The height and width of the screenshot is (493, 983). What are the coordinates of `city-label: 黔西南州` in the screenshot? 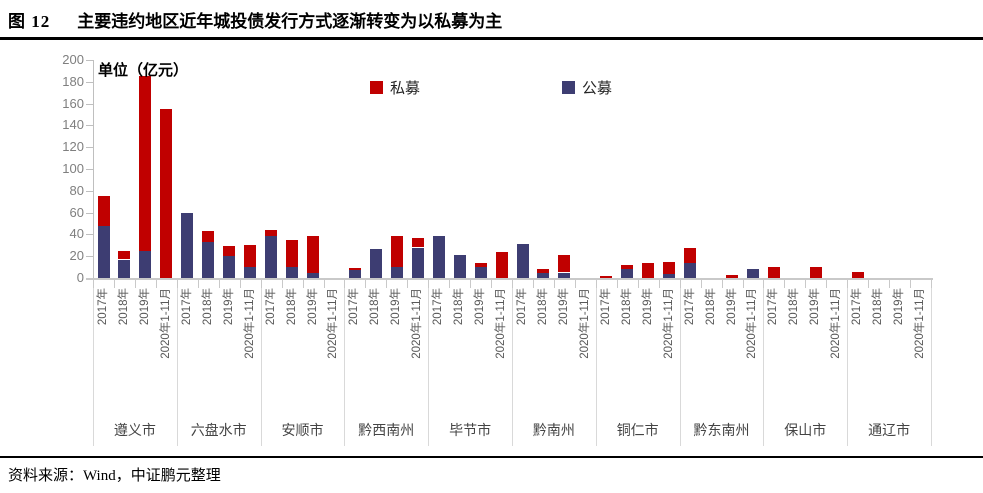 It's located at (386, 430).